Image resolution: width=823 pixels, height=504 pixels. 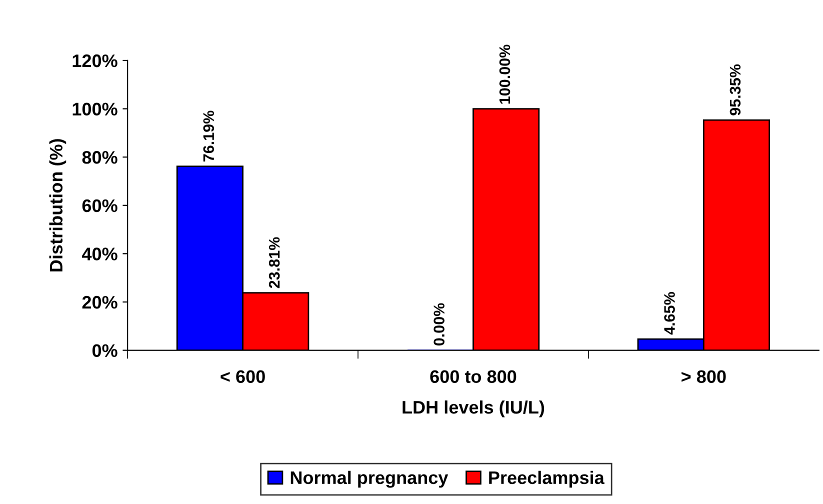 I want to click on data-label: 76.19%, so click(x=208, y=136).